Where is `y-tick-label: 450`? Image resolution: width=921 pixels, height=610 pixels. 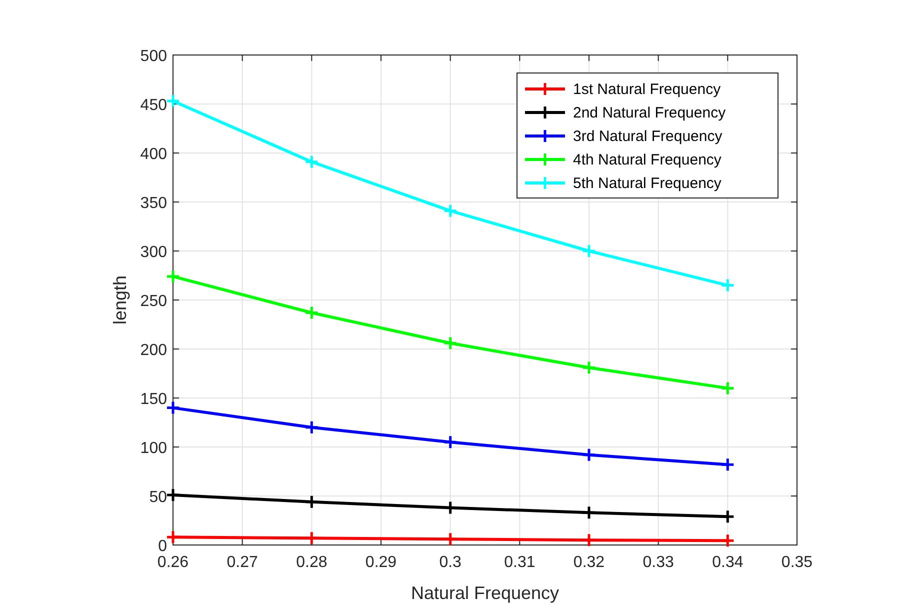
y-tick-label: 450 is located at coordinates (154, 105).